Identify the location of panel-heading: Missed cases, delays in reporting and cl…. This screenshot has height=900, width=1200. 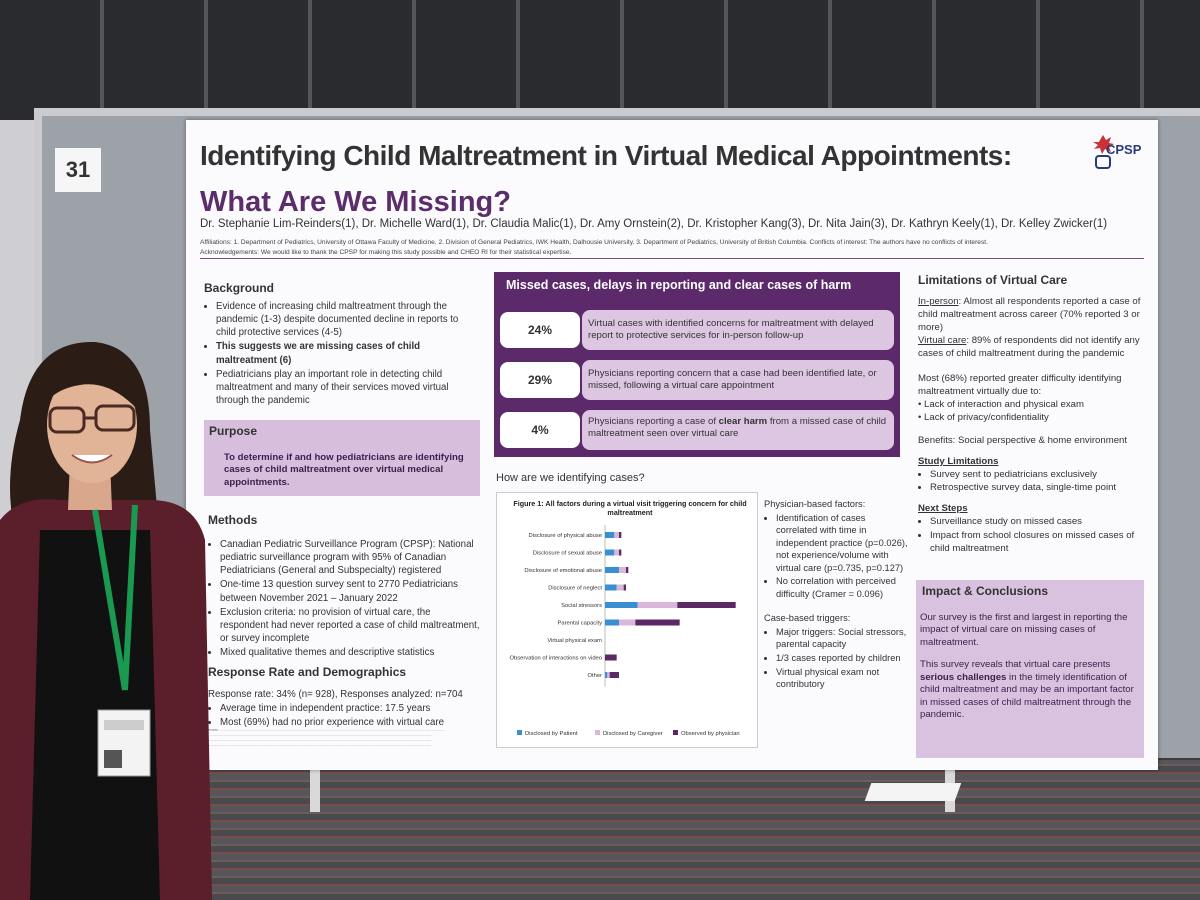
(679, 285).